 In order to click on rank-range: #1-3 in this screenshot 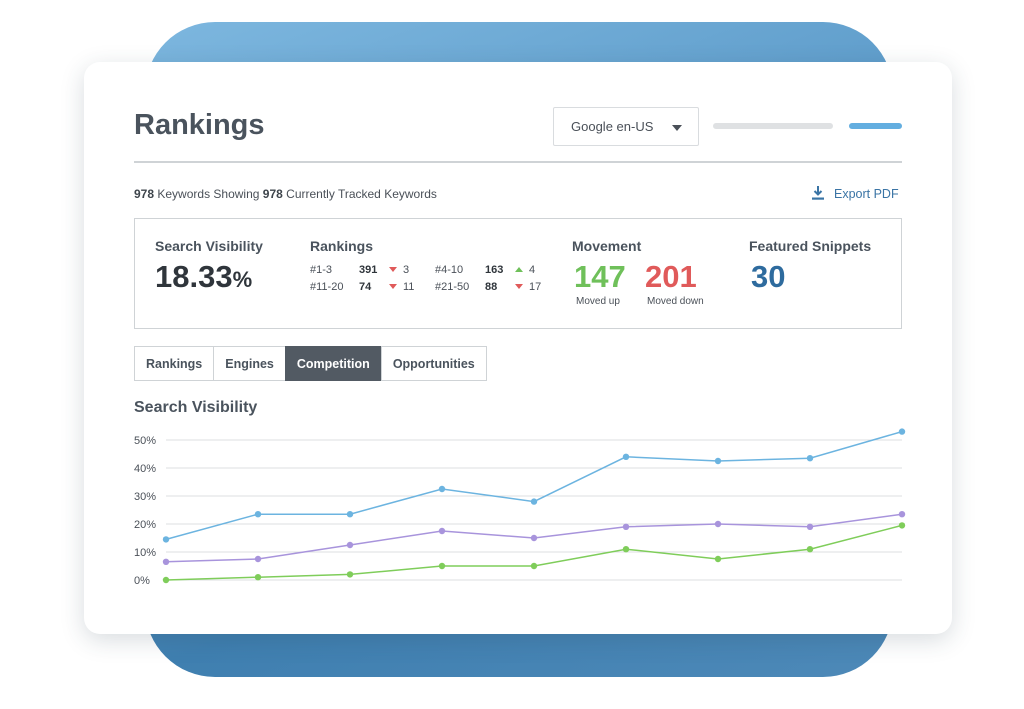, I will do `click(321, 270)`.